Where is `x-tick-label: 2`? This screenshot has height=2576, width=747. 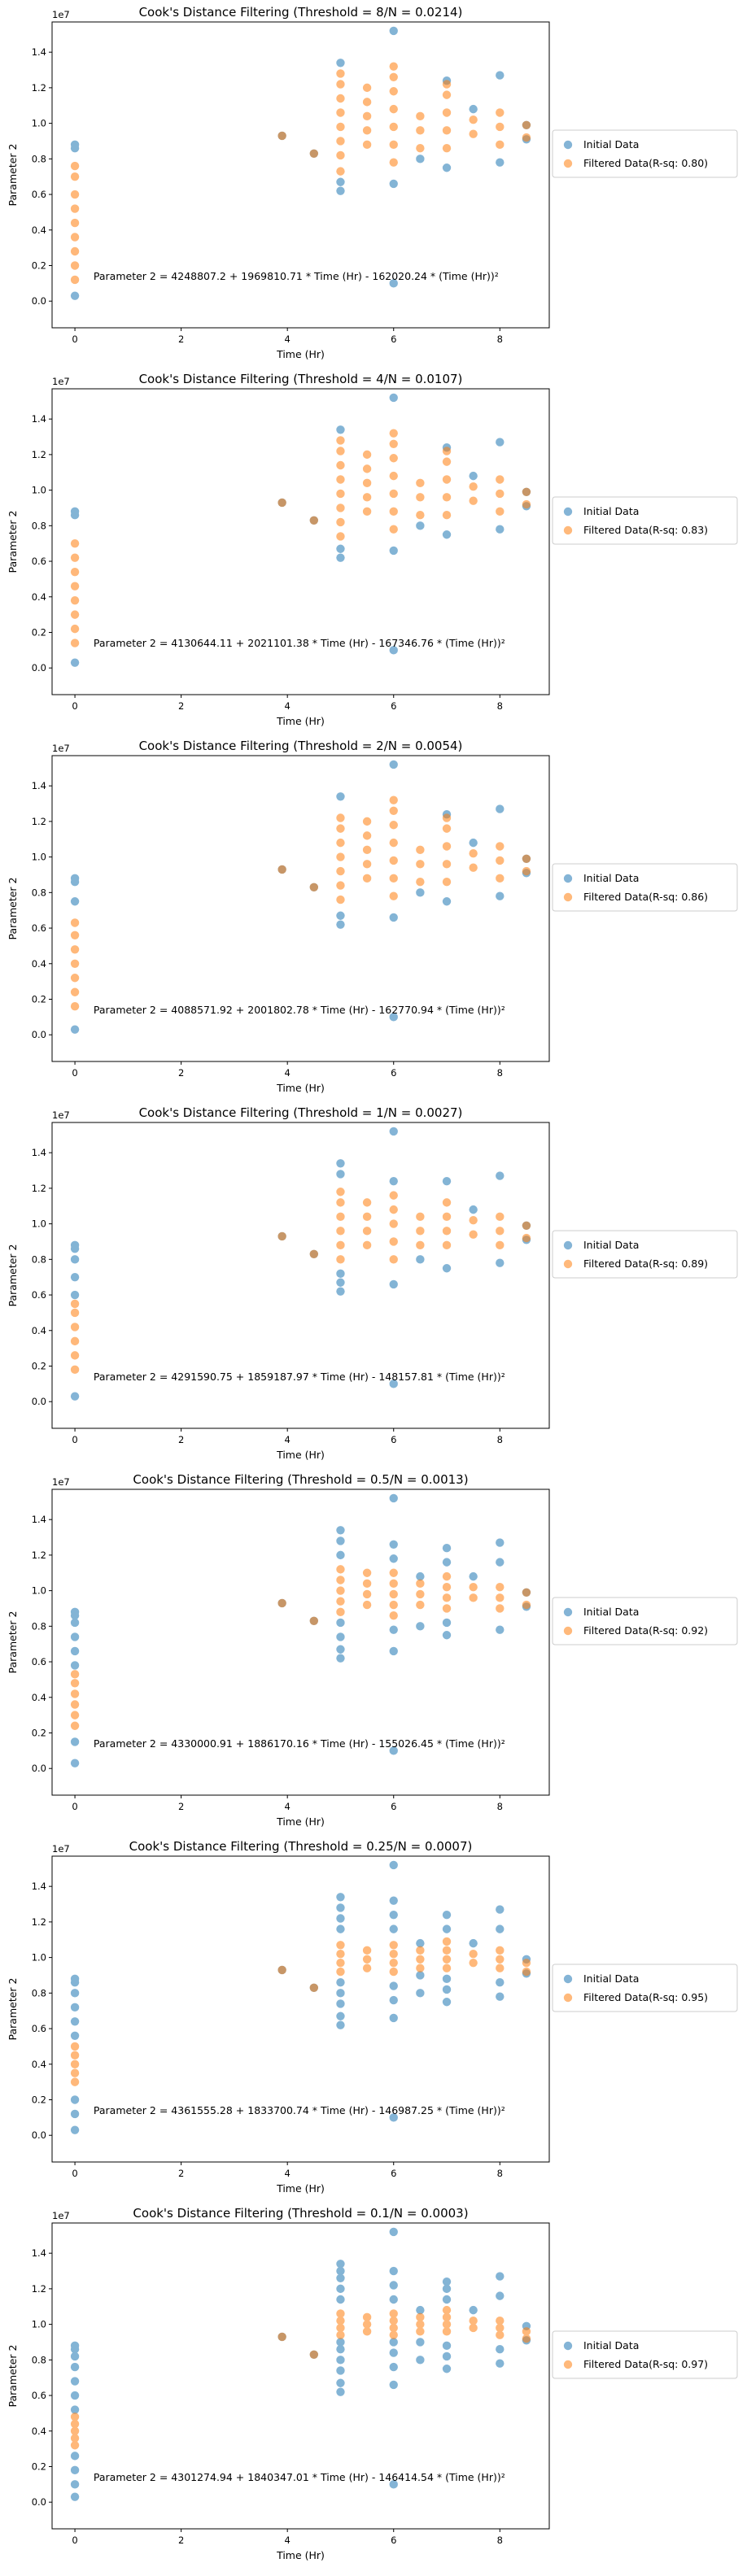 x-tick-label: 2 is located at coordinates (181, 1439).